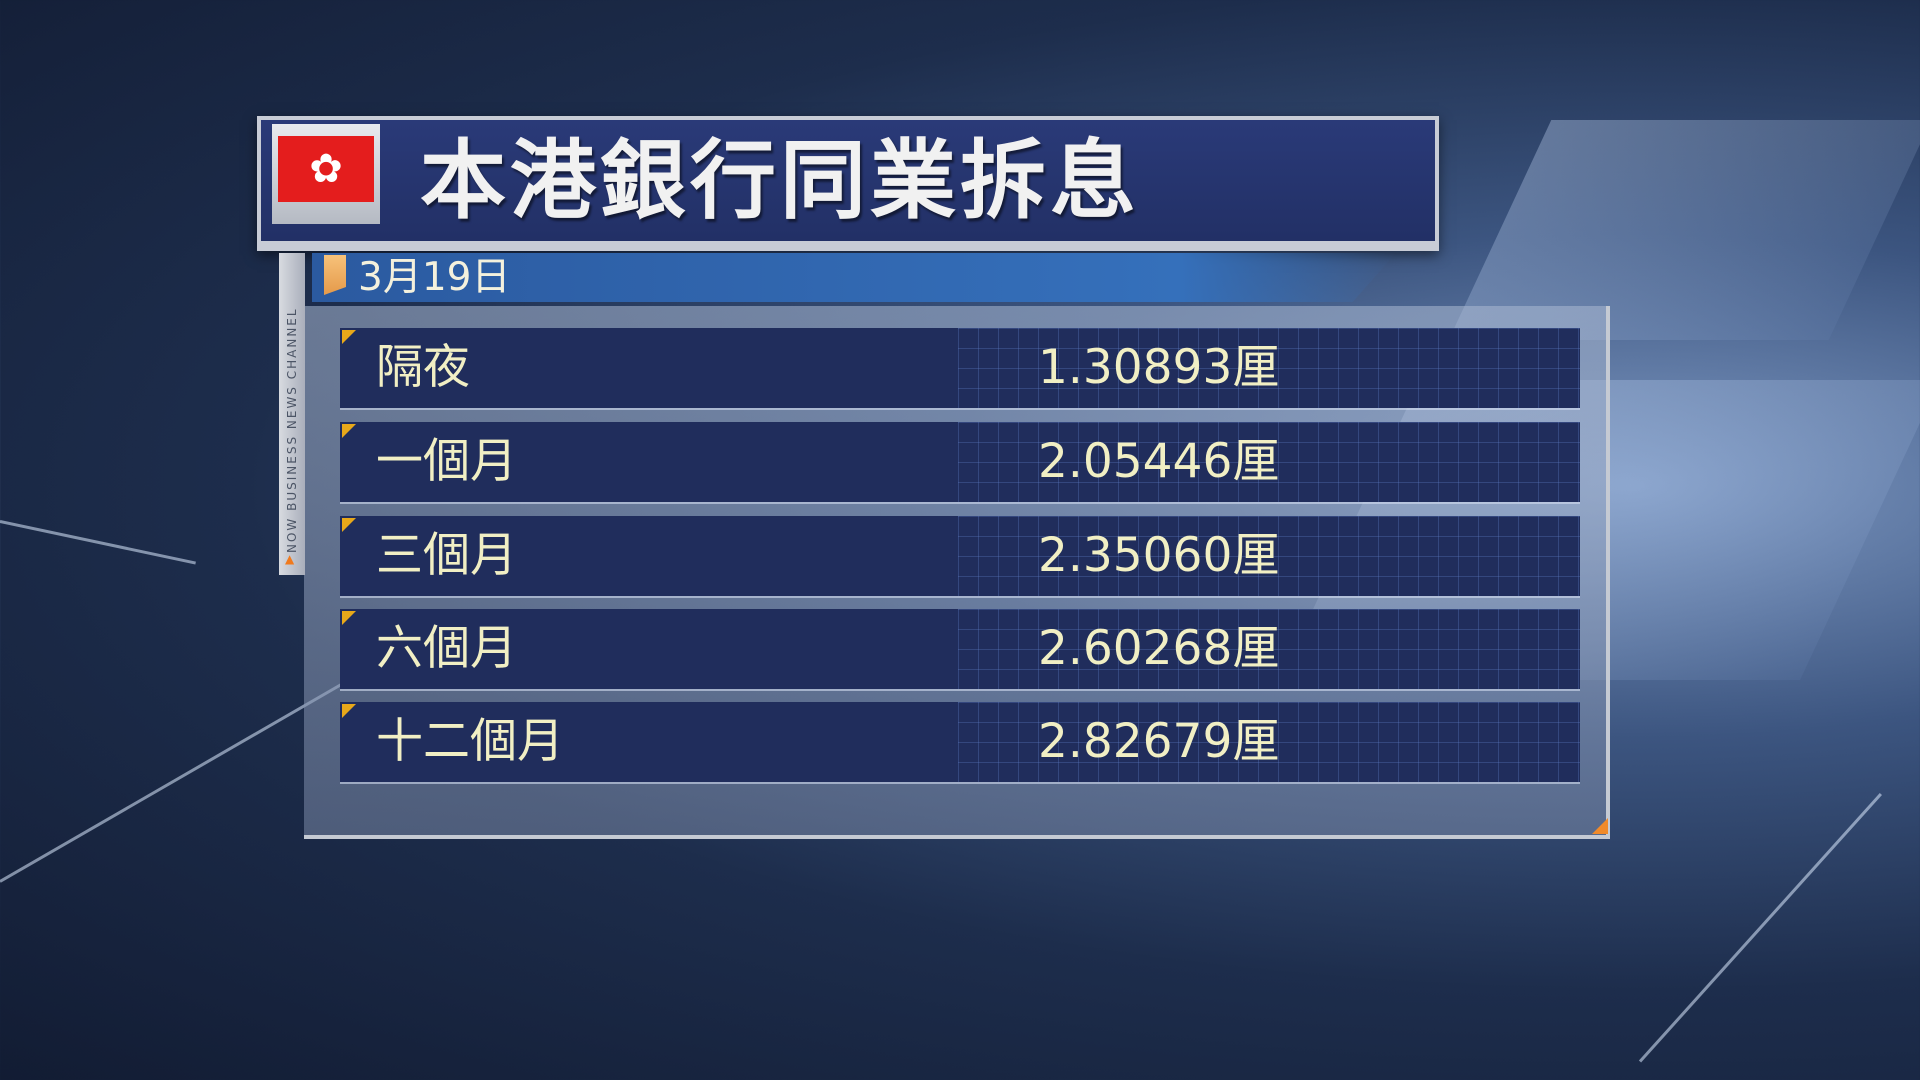 The width and height of the screenshot is (1920, 1080). I want to click on date-label: 3月19日, so click(434, 277).